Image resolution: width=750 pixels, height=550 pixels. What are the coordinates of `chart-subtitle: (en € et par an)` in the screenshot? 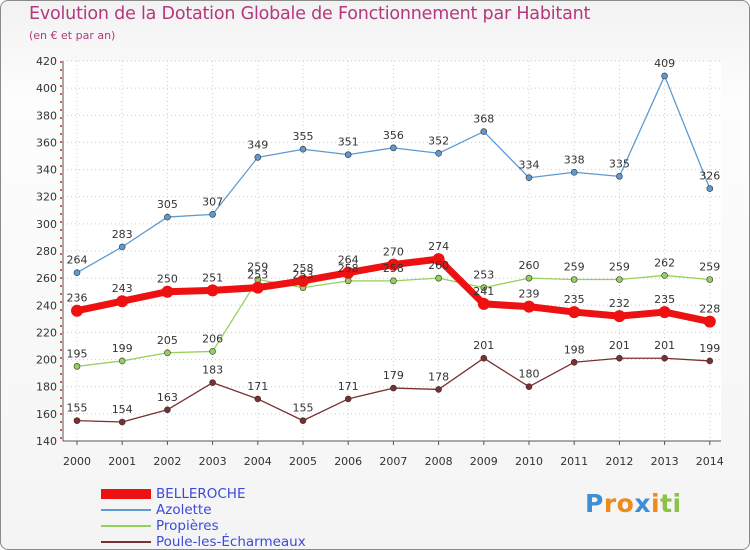 It's located at (72, 35).